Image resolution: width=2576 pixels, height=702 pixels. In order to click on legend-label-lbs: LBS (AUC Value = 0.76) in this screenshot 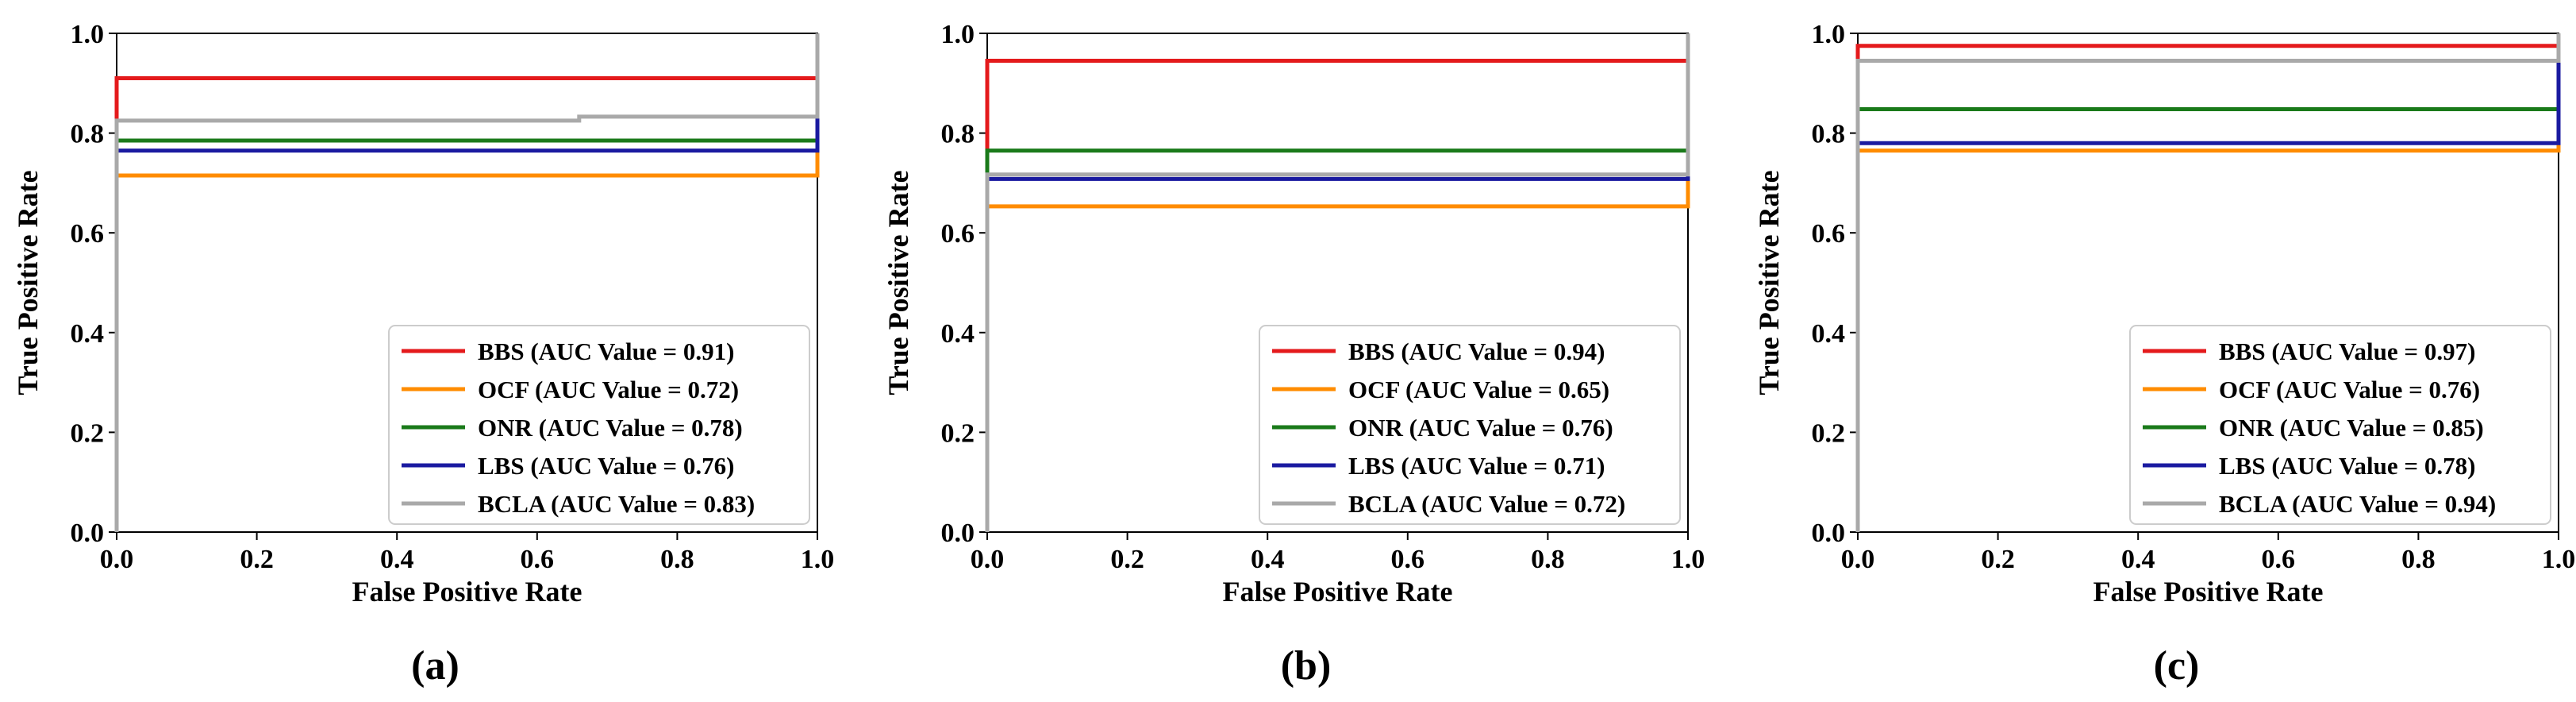, I will do `click(606, 466)`.